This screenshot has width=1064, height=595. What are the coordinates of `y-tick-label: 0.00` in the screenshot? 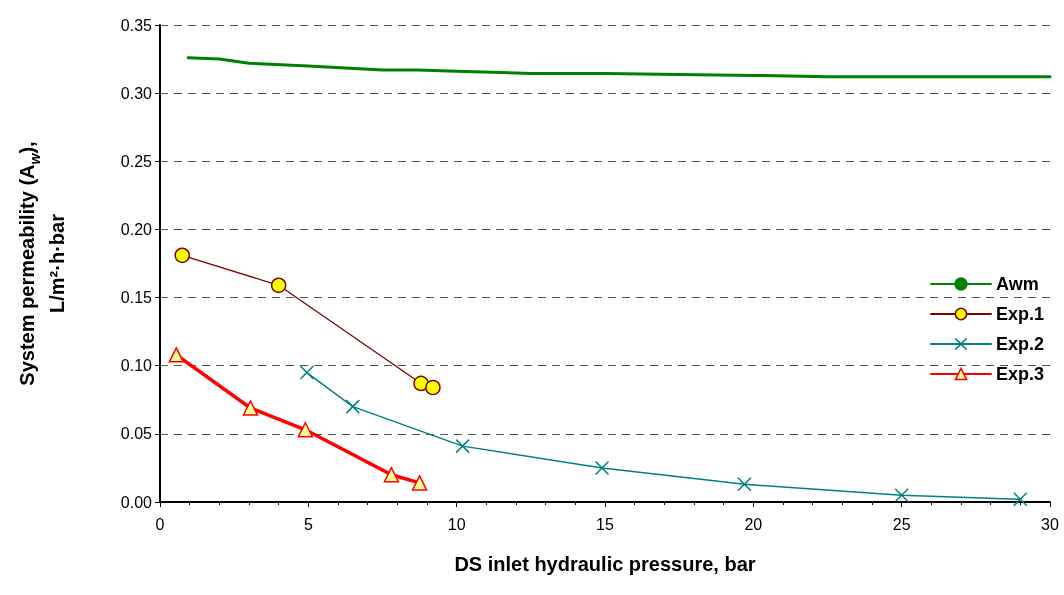 It's located at (136, 502).